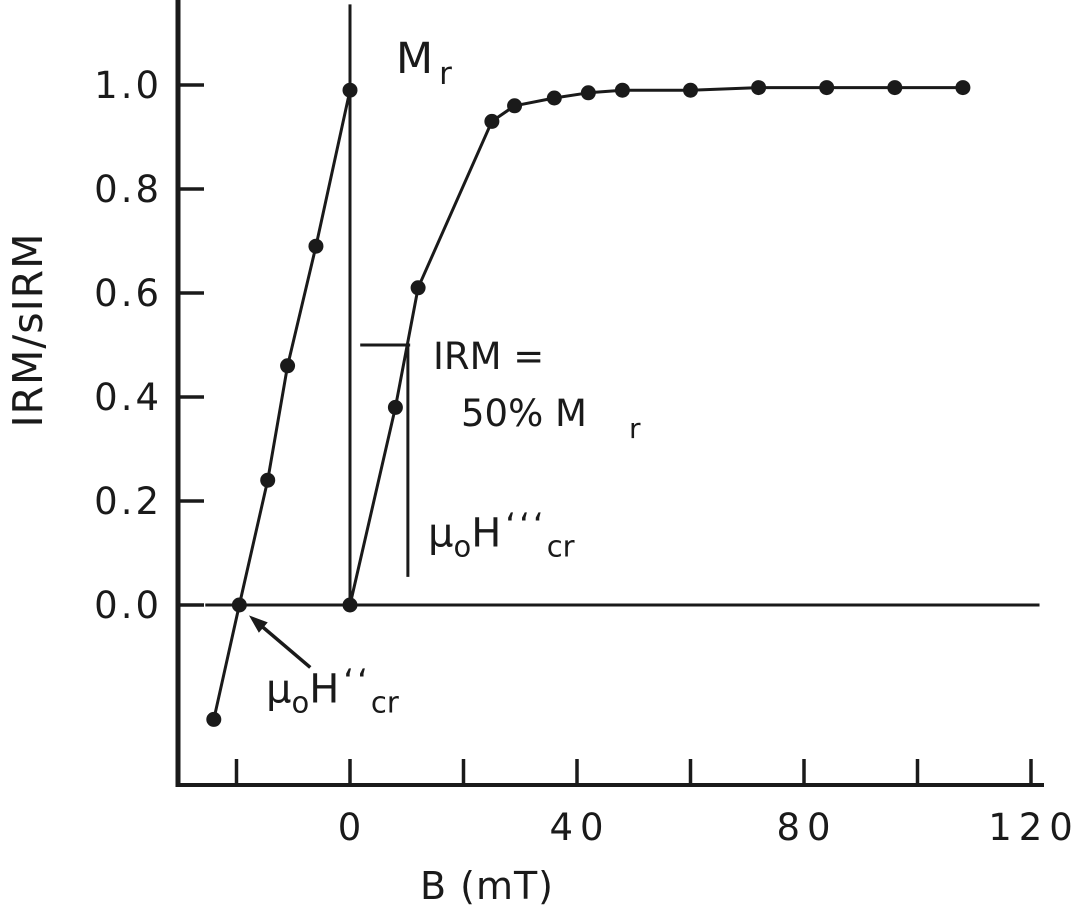 The width and height of the screenshot is (1078, 916). What do you see at coordinates (128, 501) in the screenshot?
I see `y-tick-label: 0.2` at bounding box center [128, 501].